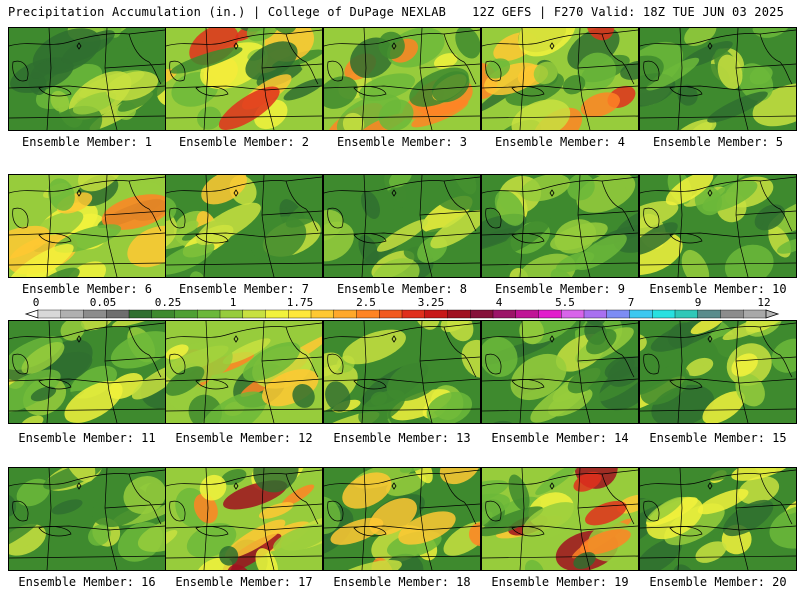  I want to click on colorbar-min-arrow, so click(31, 314).